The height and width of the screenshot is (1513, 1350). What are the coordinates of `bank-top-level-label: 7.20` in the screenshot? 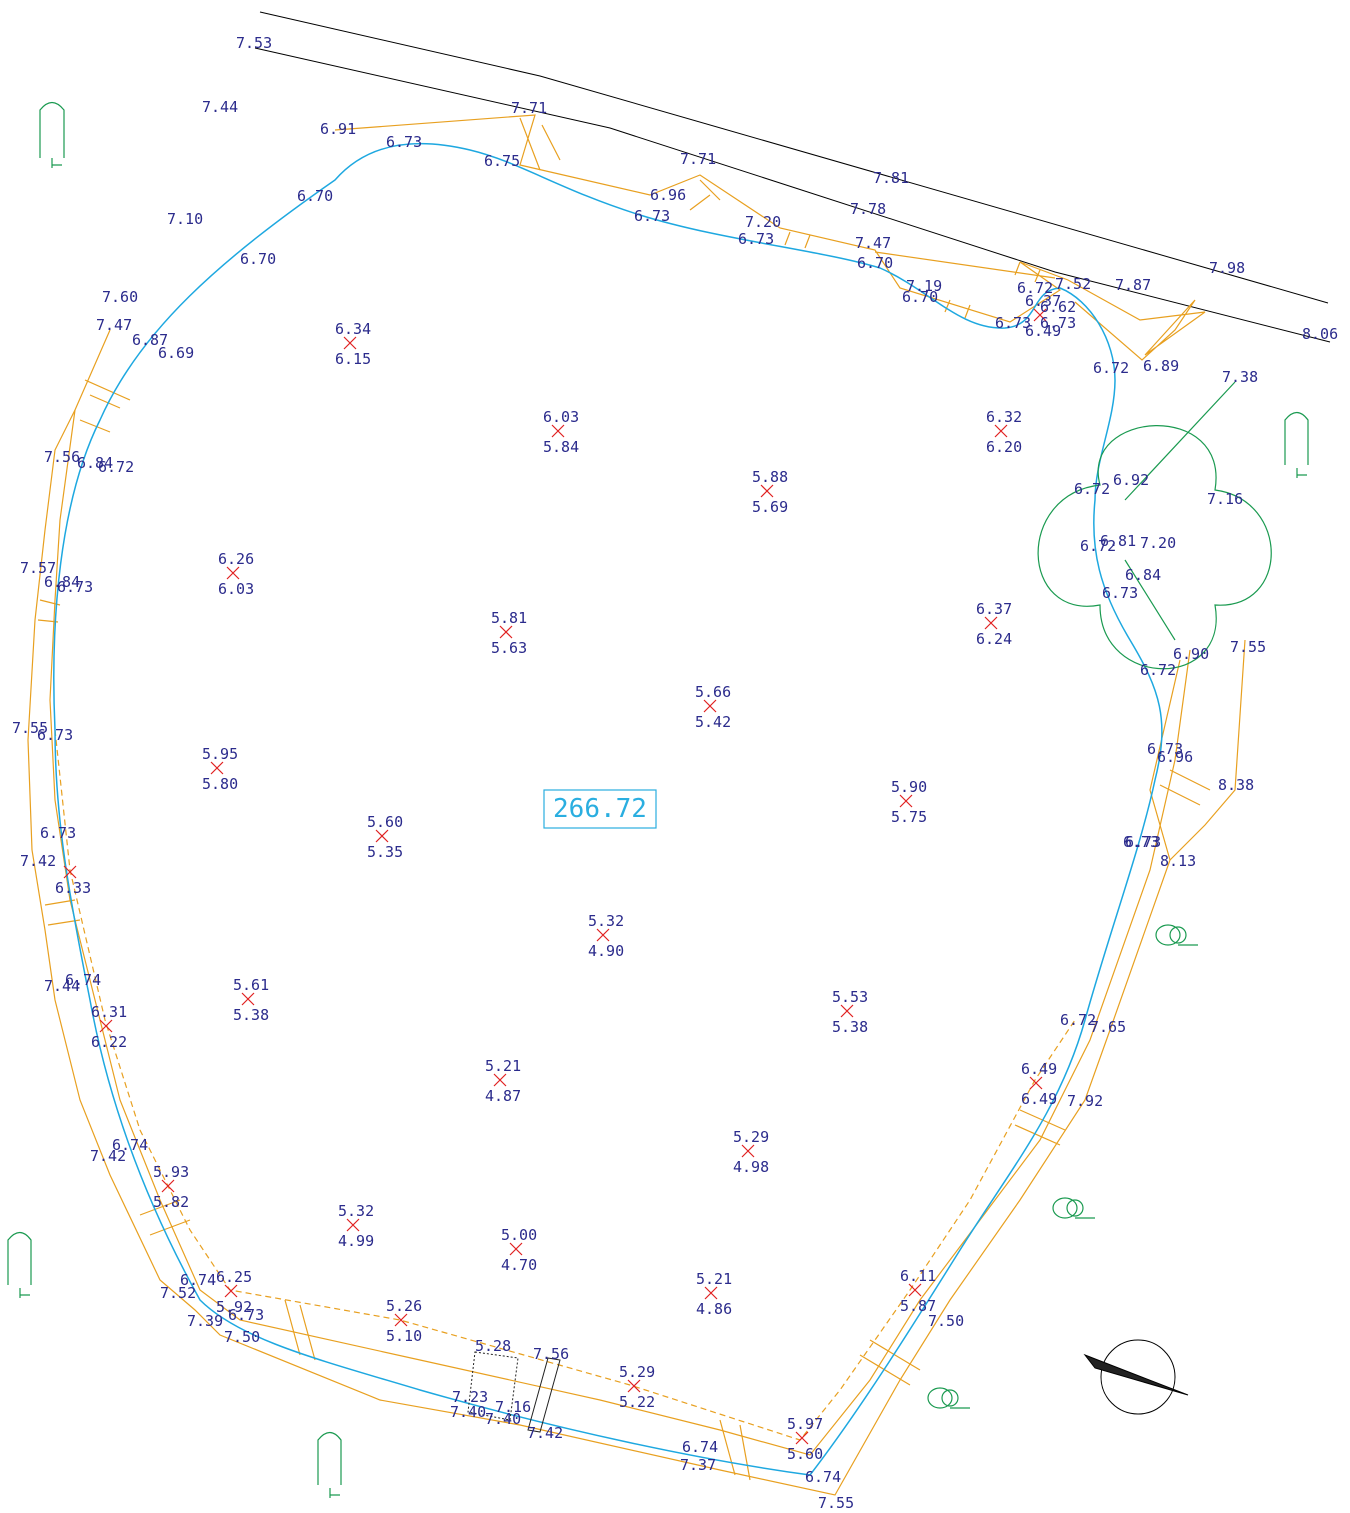 It's located at (763, 222).